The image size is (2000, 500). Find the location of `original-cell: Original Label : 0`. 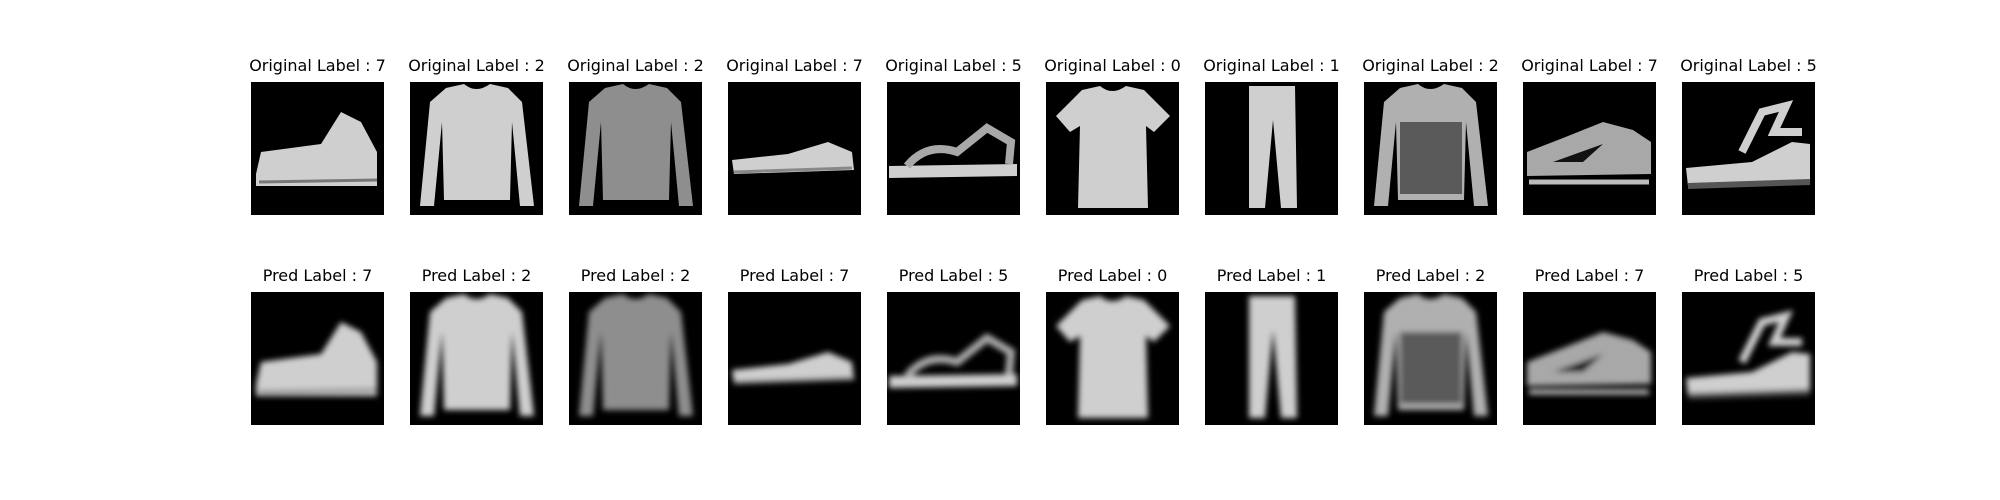

original-cell: Original Label : 0 is located at coordinates (1112, 136).